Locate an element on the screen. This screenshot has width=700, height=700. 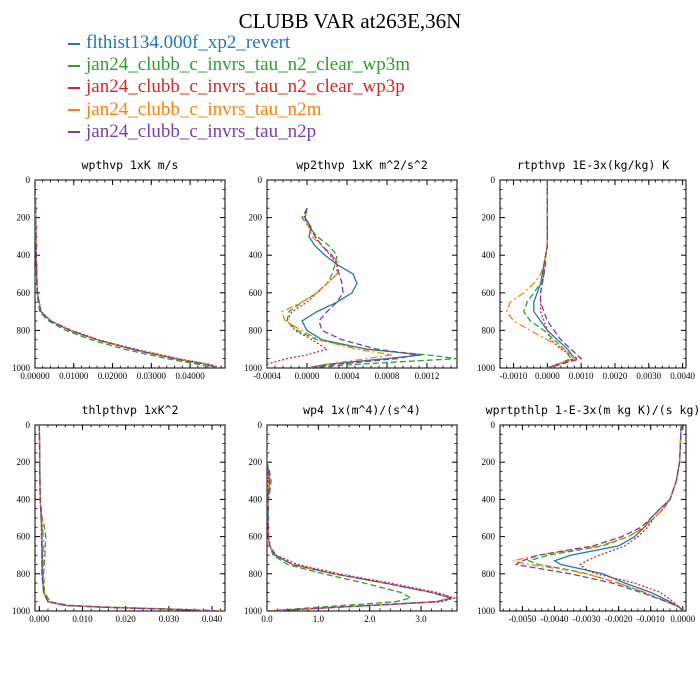
panel-title: wp4 1x(m^4)/(s^4) is located at coordinates (362, 410).